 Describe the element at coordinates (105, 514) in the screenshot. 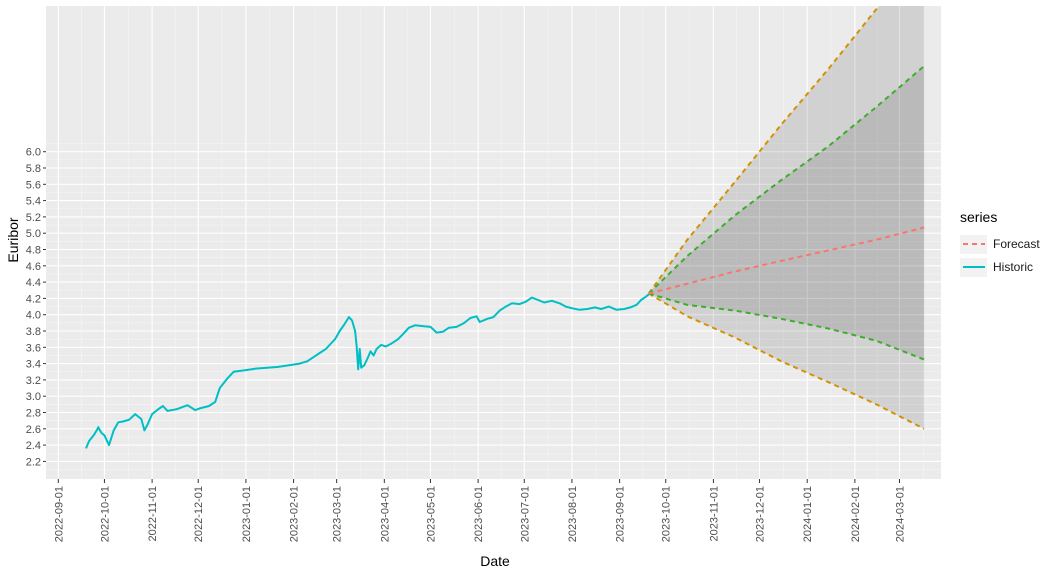

I see `x-tick-label: 2022-10-01` at that location.